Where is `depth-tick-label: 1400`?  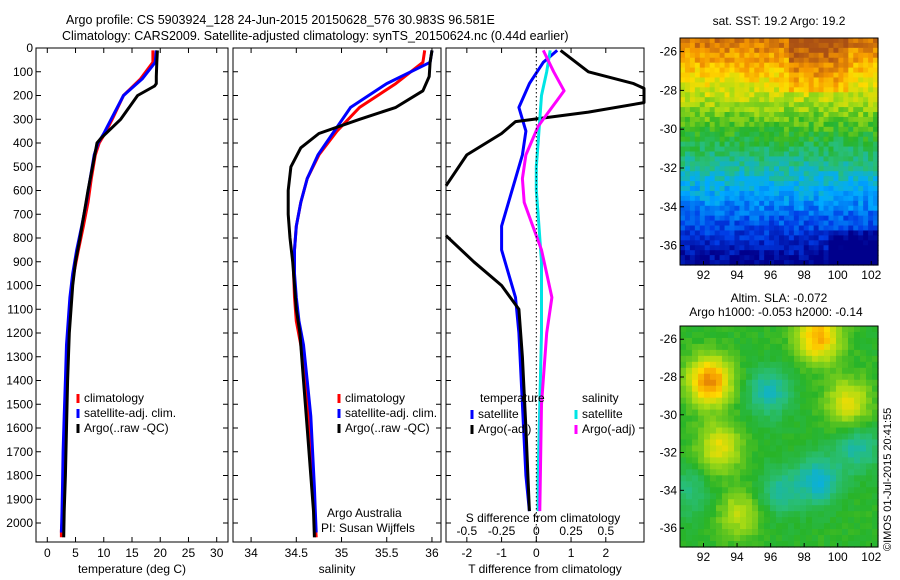 depth-tick-label: 1400 is located at coordinates (19, 381).